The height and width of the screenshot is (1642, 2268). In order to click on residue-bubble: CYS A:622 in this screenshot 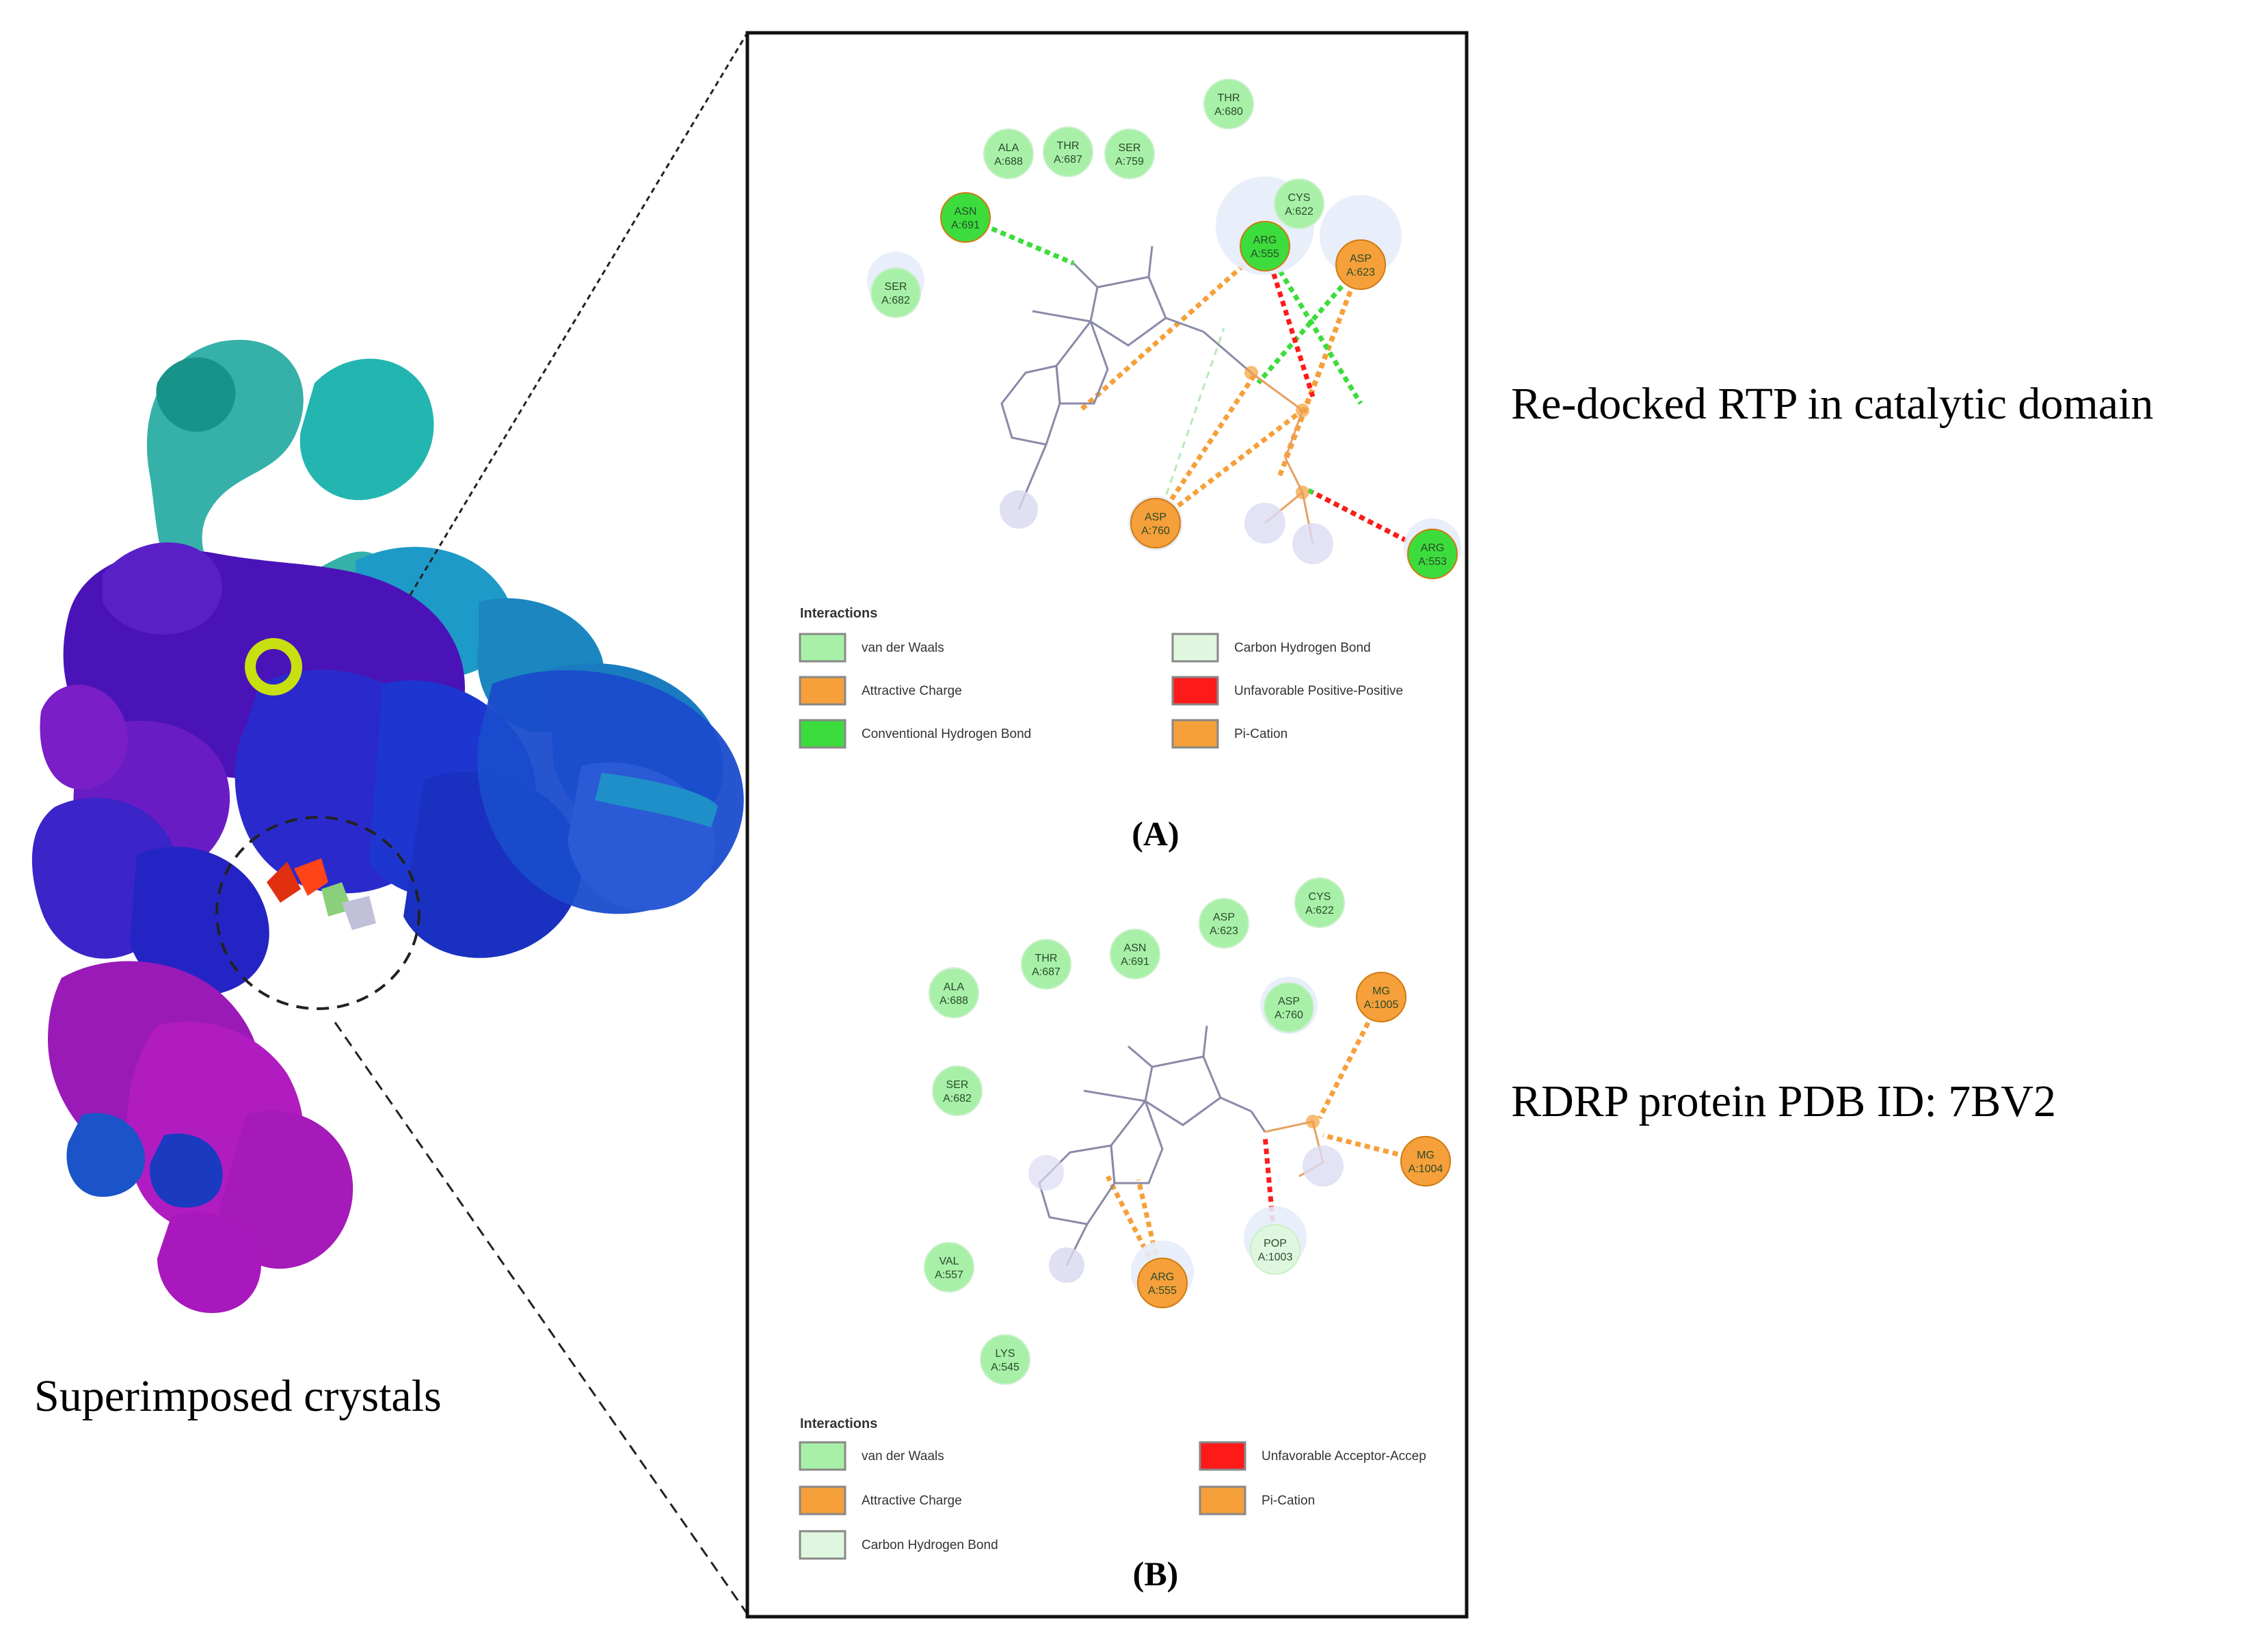, I will do `click(1299, 203)`.